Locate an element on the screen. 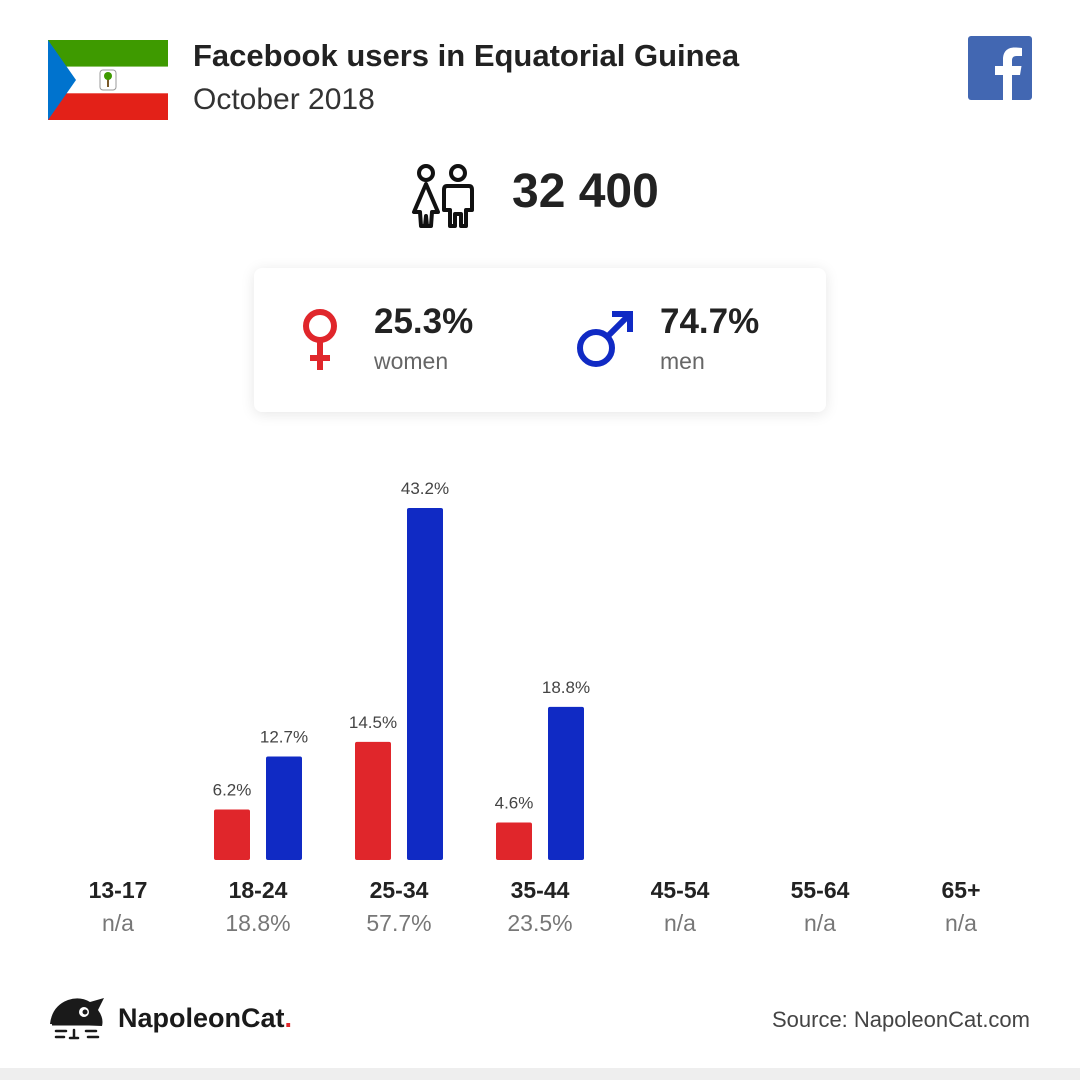 The height and width of the screenshot is (1080, 1080). age-group-label-65+: 65+ is located at coordinates (961, 890).